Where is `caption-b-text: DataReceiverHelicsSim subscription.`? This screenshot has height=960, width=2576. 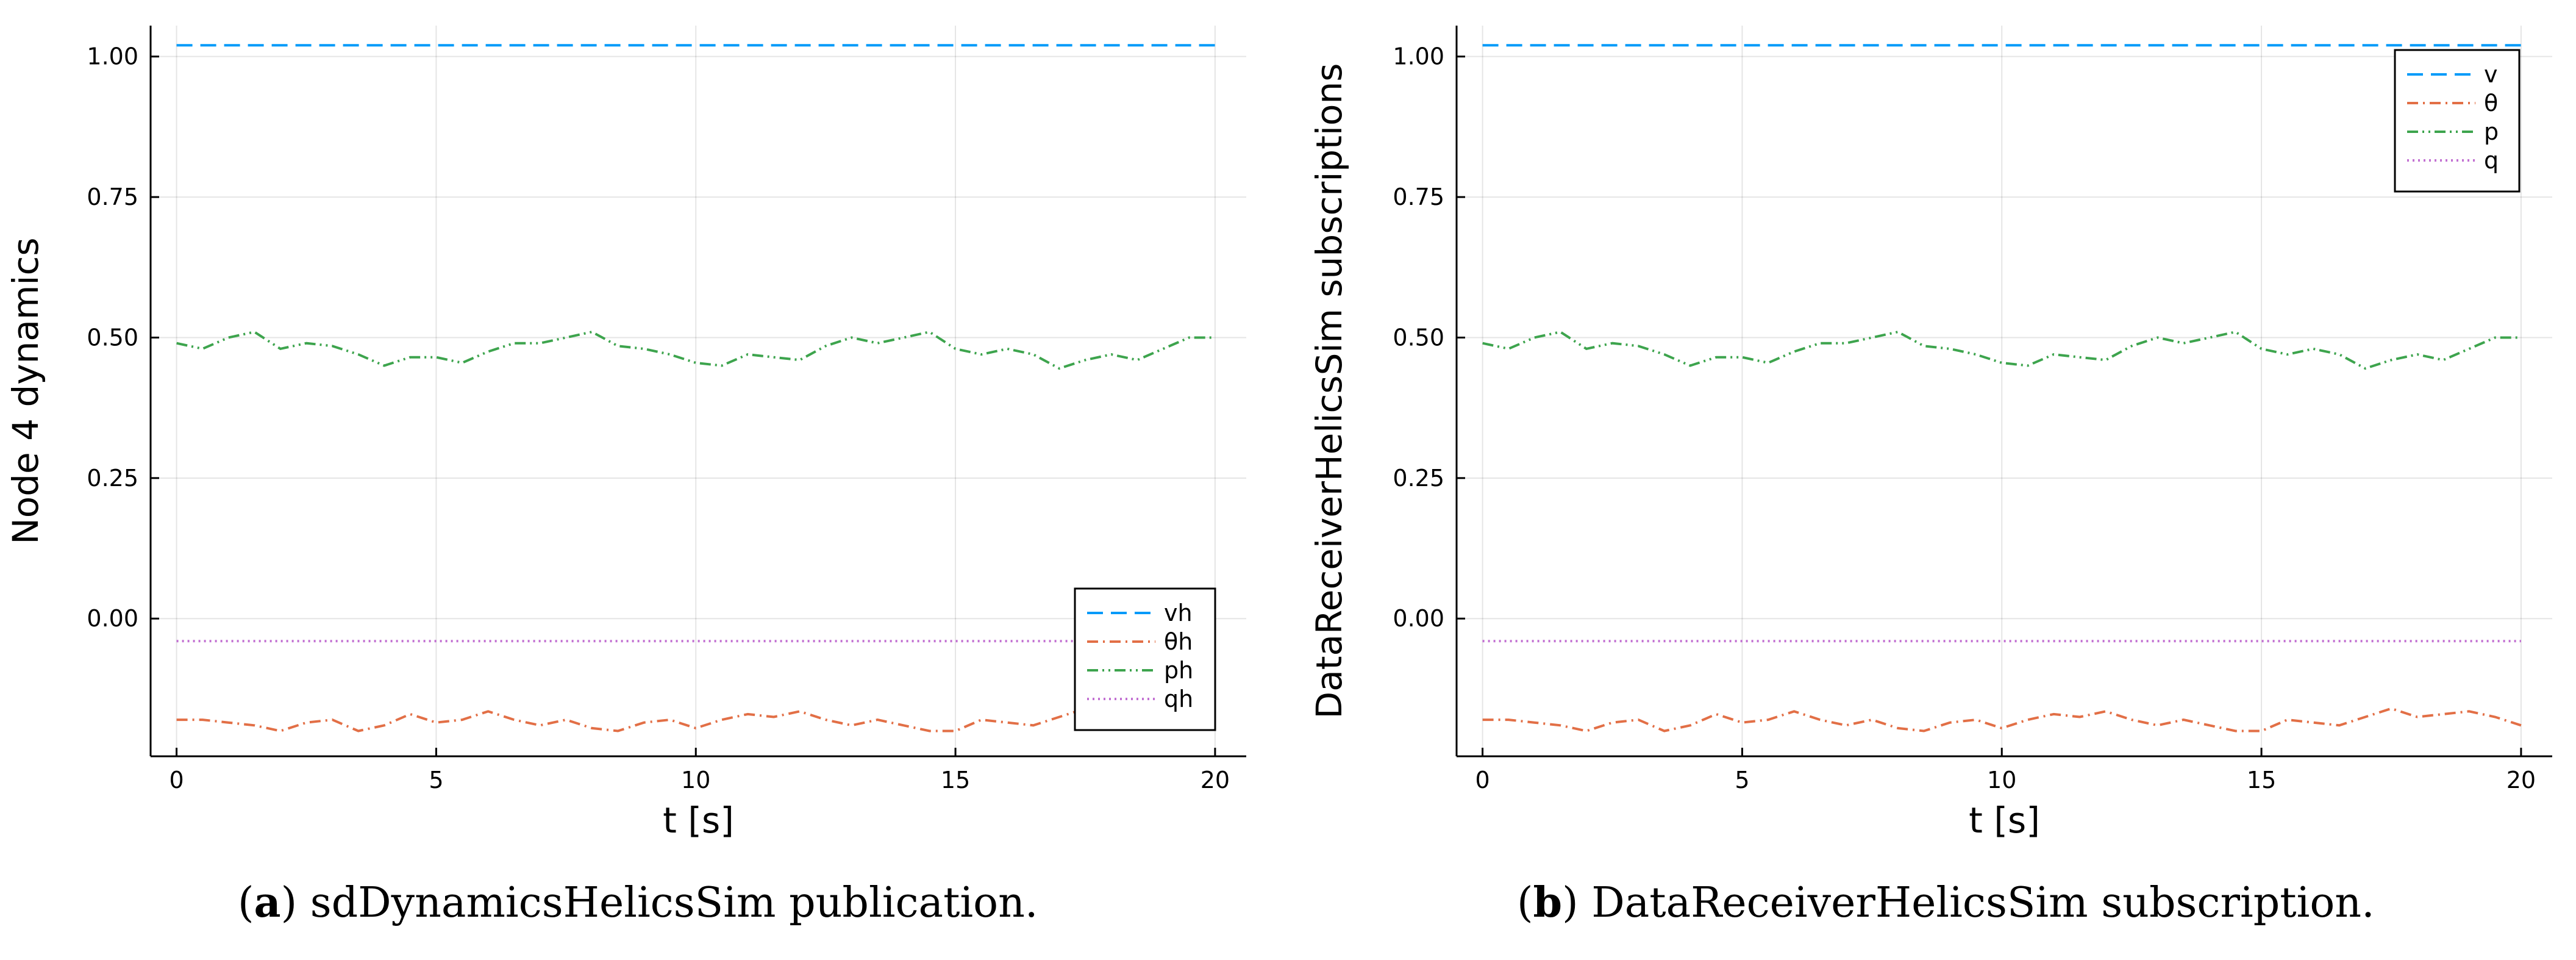 caption-b-text: DataReceiverHelicsSim subscription. is located at coordinates (1977, 903).